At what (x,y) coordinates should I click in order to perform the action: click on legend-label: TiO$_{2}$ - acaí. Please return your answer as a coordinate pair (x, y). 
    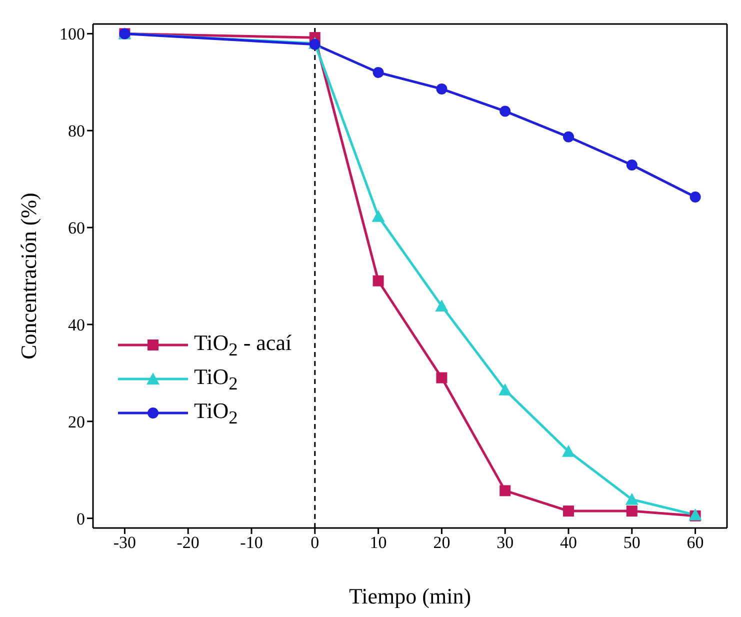
    Looking at the image, I should click on (243, 345).